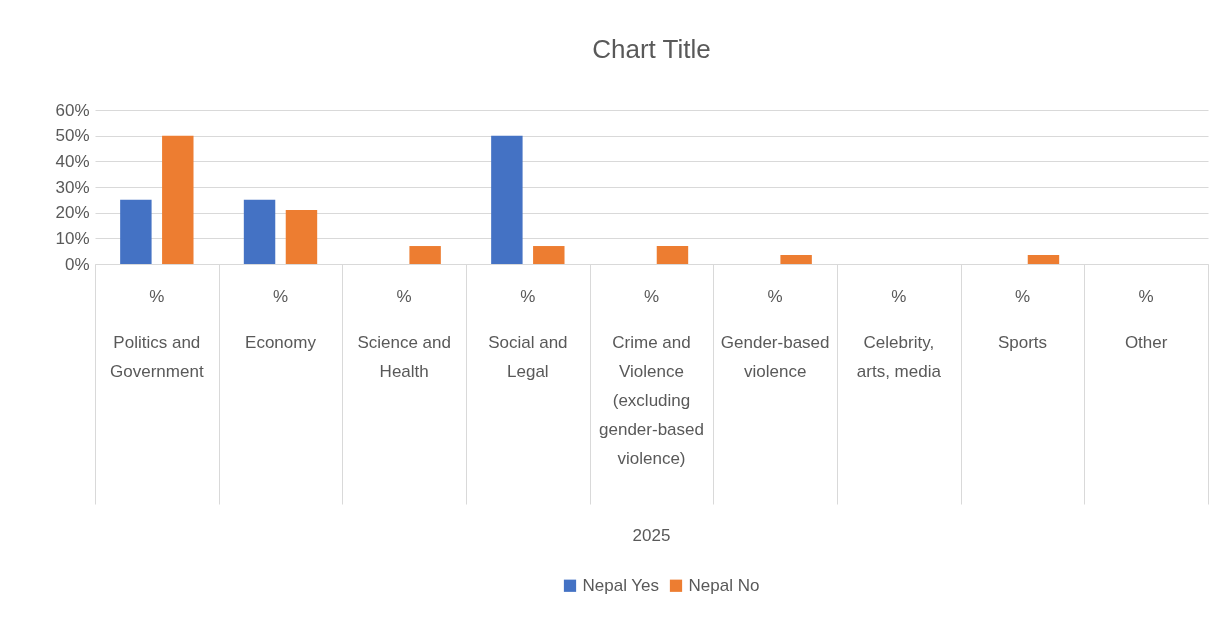  Describe the element at coordinates (651, 400) in the screenshot. I see `x-tick-label: Crime and Violence (excluding gender-based violence)` at that location.